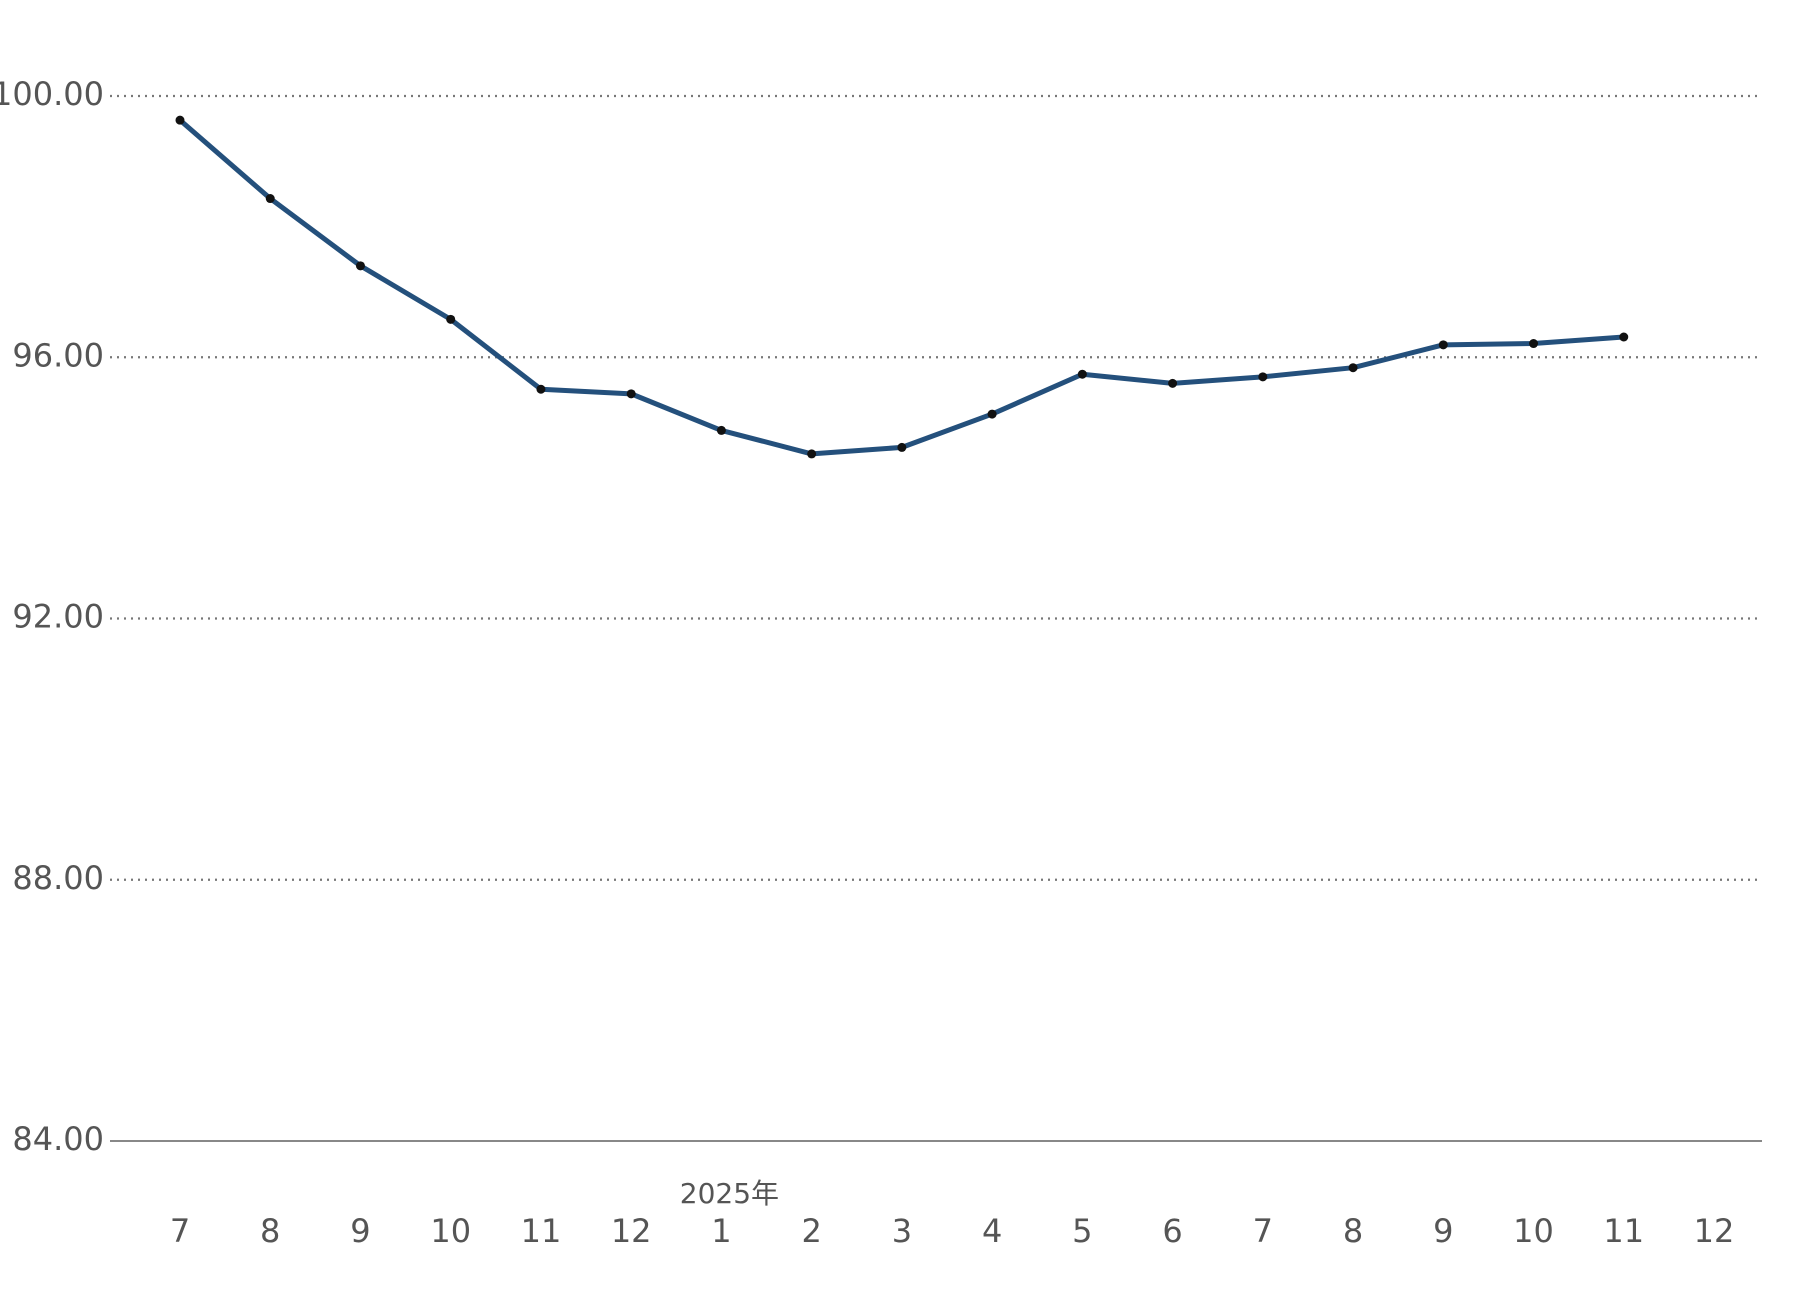 Image resolution: width=1800 pixels, height=1292 pixels. Describe the element at coordinates (992, 1231) in the screenshot. I see `x-tick-label: 4` at that location.